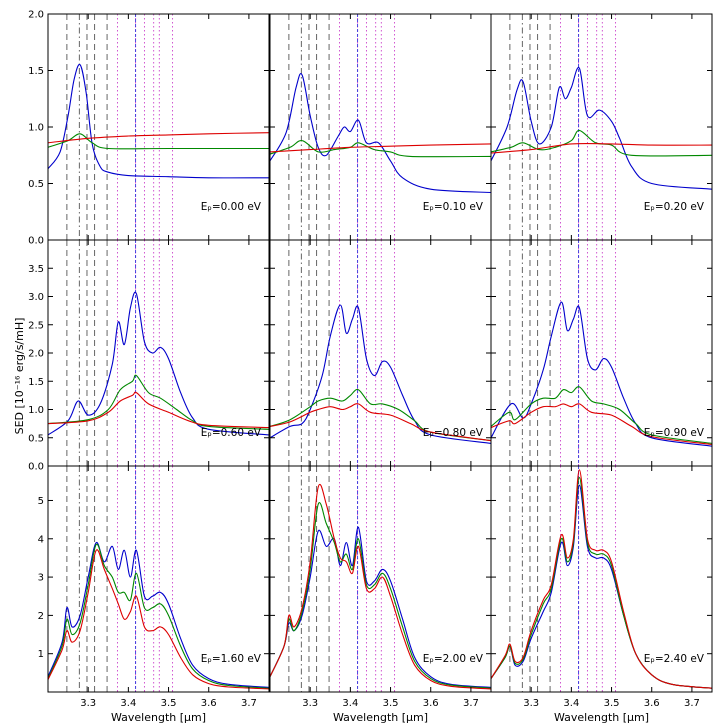 The image size is (722, 727). I want to click on y-axis-label: SED [10⁻¹⁶ erg/s/mH], so click(19, 376).